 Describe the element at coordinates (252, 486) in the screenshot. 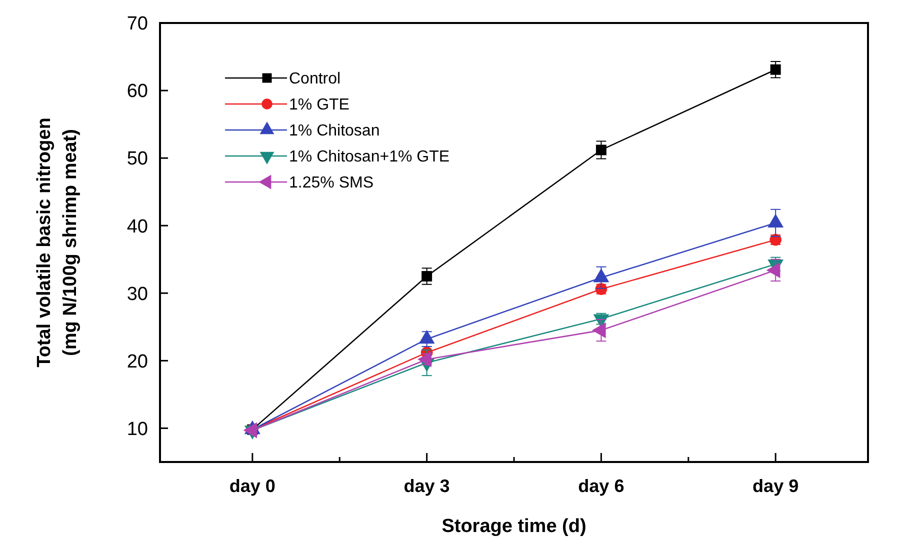

I see `x-tick-label: day 0` at that location.